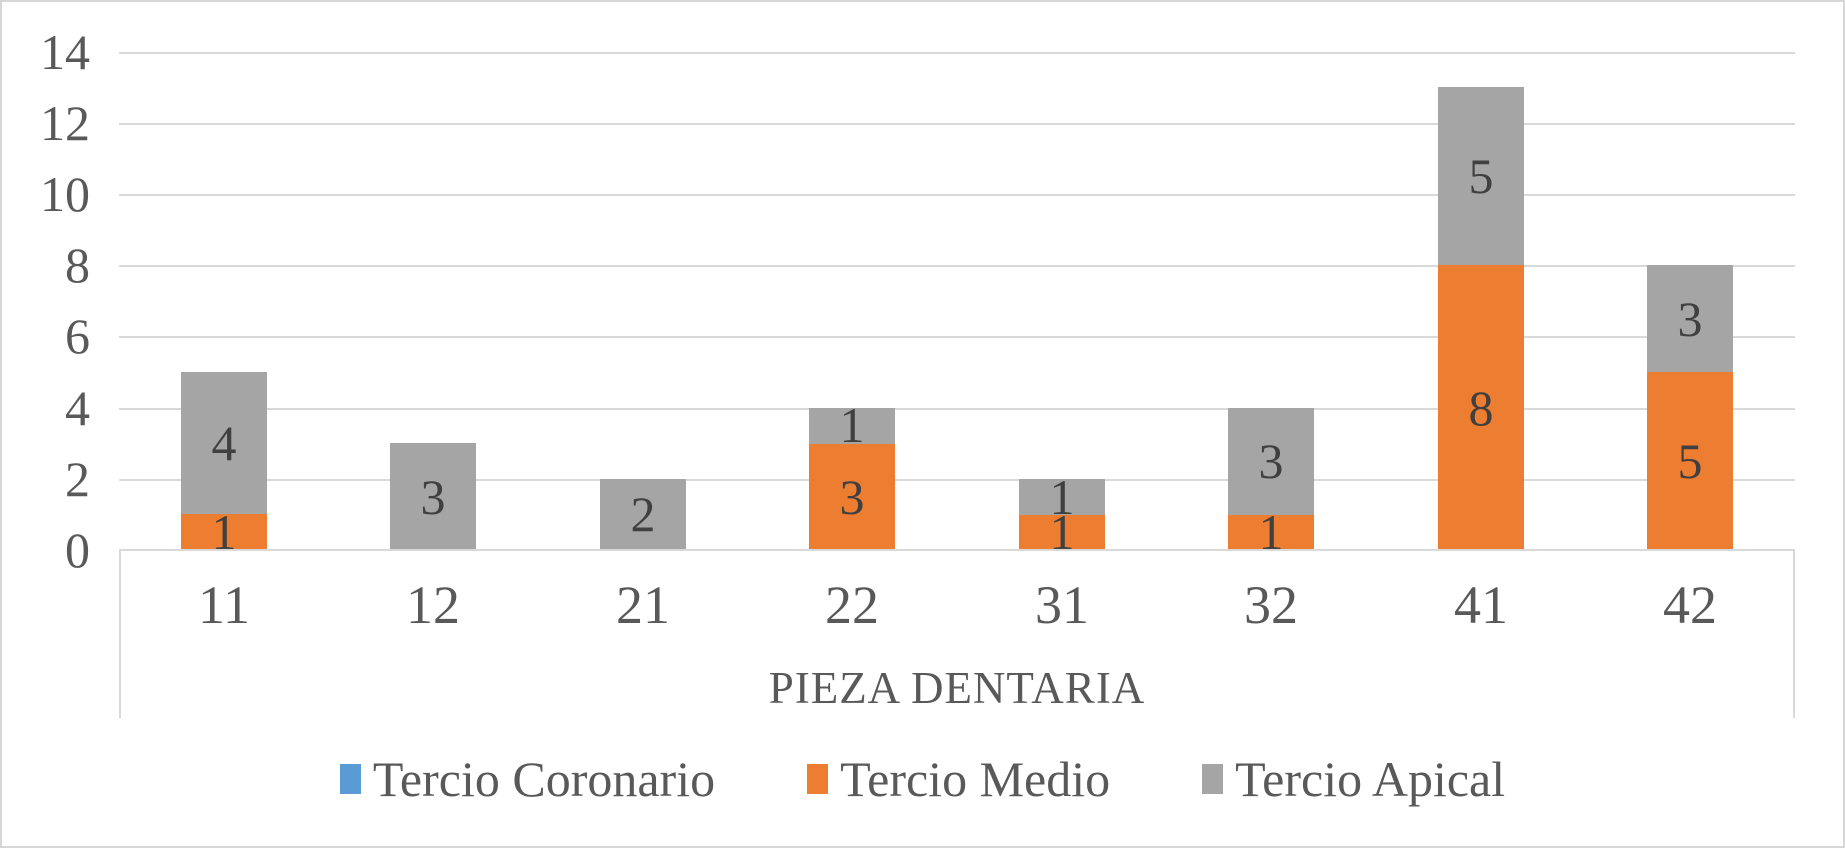 The width and height of the screenshot is (1845, 848). Describe the element at coordinates (957, 688) in the screenshot. I see `x-axis-title: PIEZA DENTARIA` at that location.